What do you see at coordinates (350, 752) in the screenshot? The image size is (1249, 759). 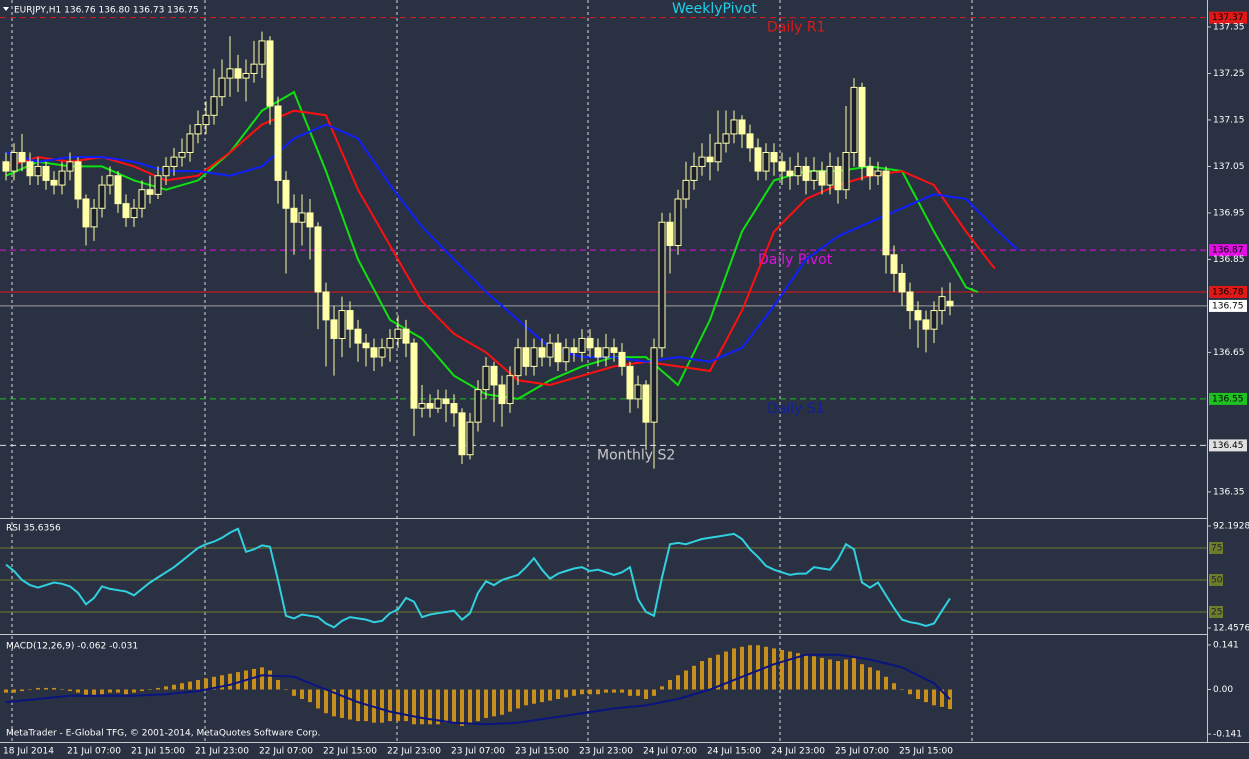 I see `x-tick-label: 22 Jul 15:00` at bounding box center [350, 752].